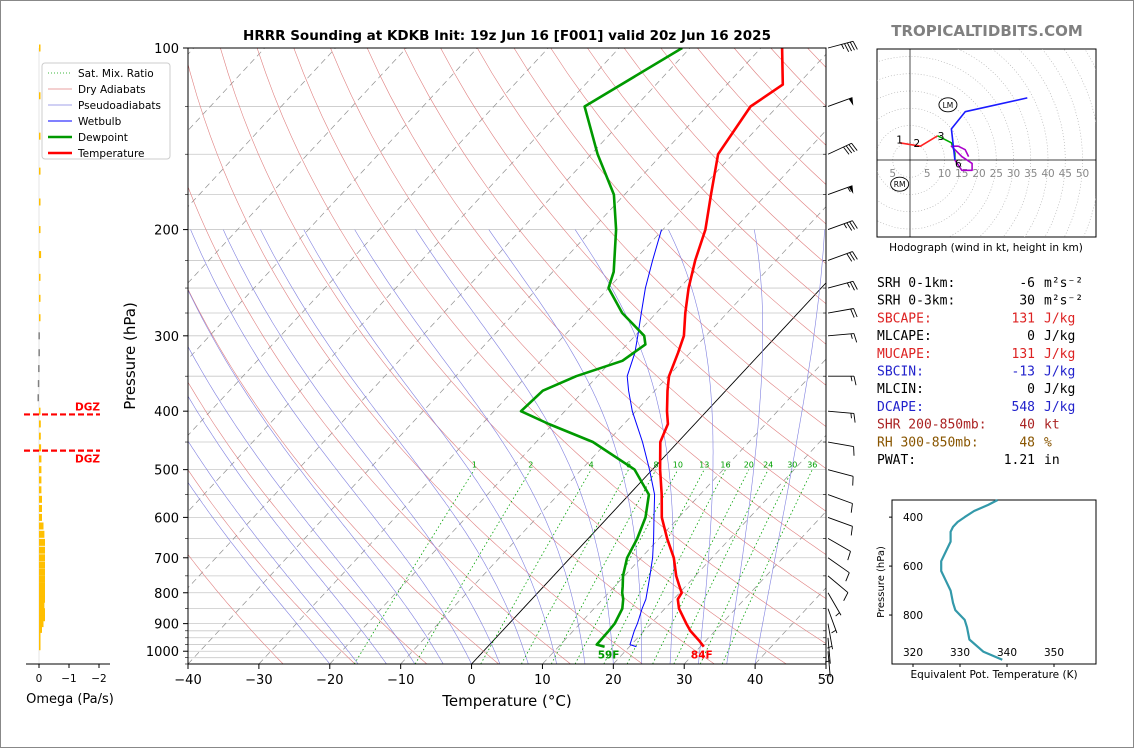 The image size is (1134, 748). What do you see at coordinates (166, 594) in the screenshot?
I see `y-tick-label: 800` at bounding box center [166, 594].